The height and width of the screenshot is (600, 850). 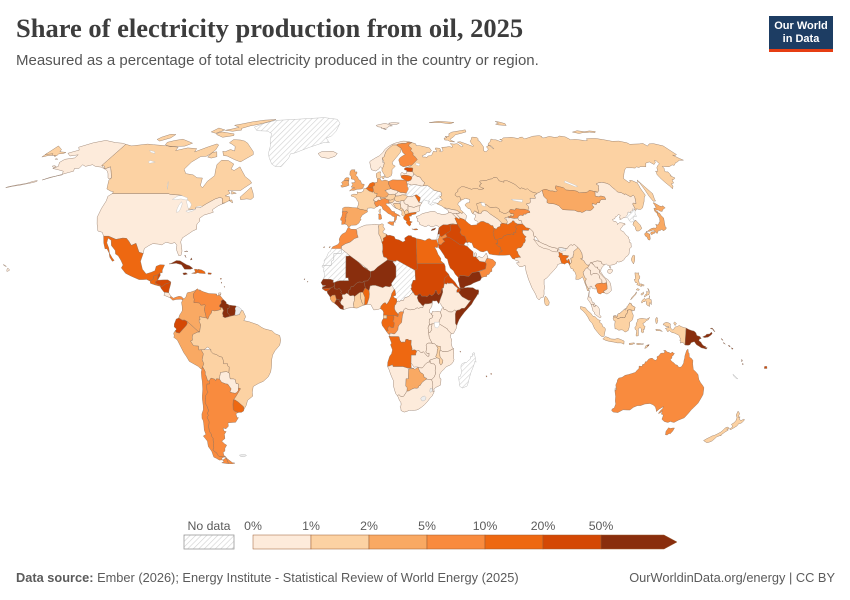 I want to click on svg-text: 20%, so click(x=543, y=526).